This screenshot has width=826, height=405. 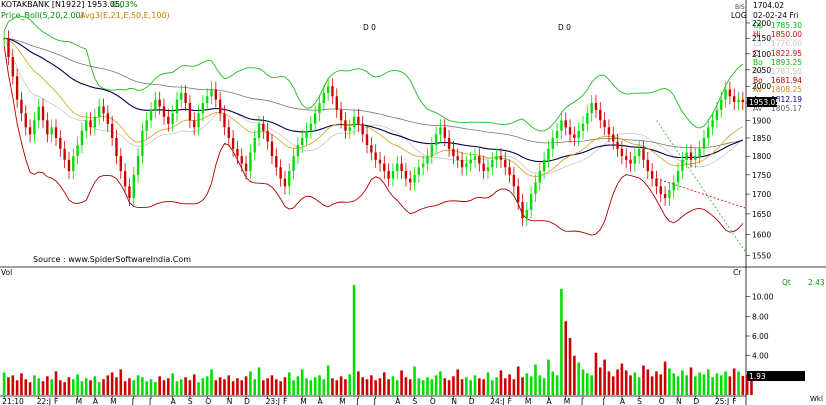 What do you see at coordinates (567, 401) in the screenshot?
I see `time-tick-label: M` at bounding box center [567, 401].